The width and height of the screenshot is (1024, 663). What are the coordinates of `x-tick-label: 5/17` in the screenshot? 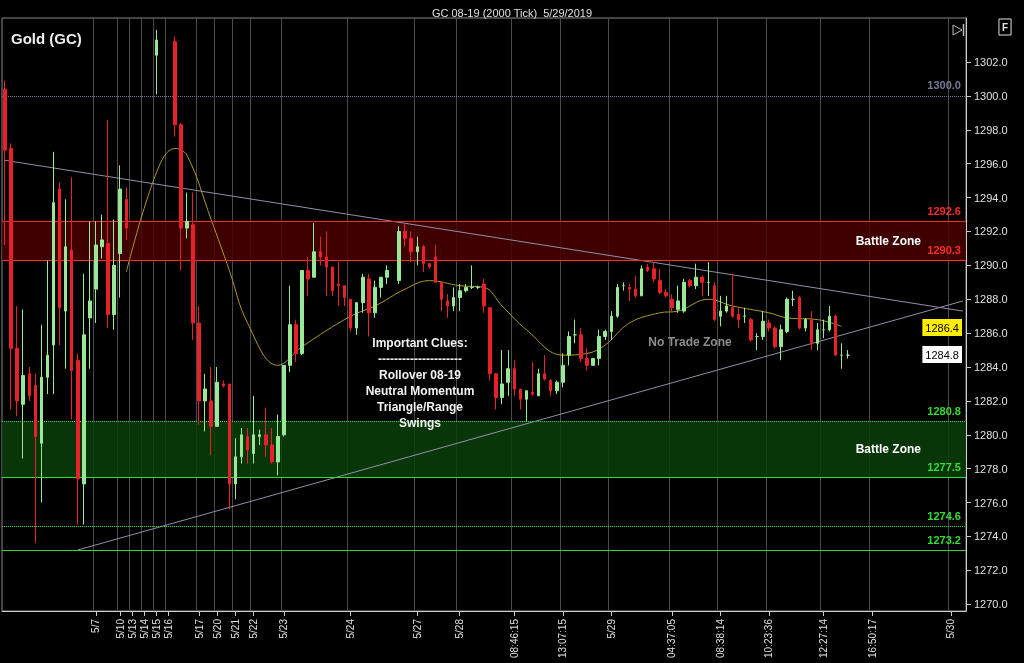 It's located at (199, 628).